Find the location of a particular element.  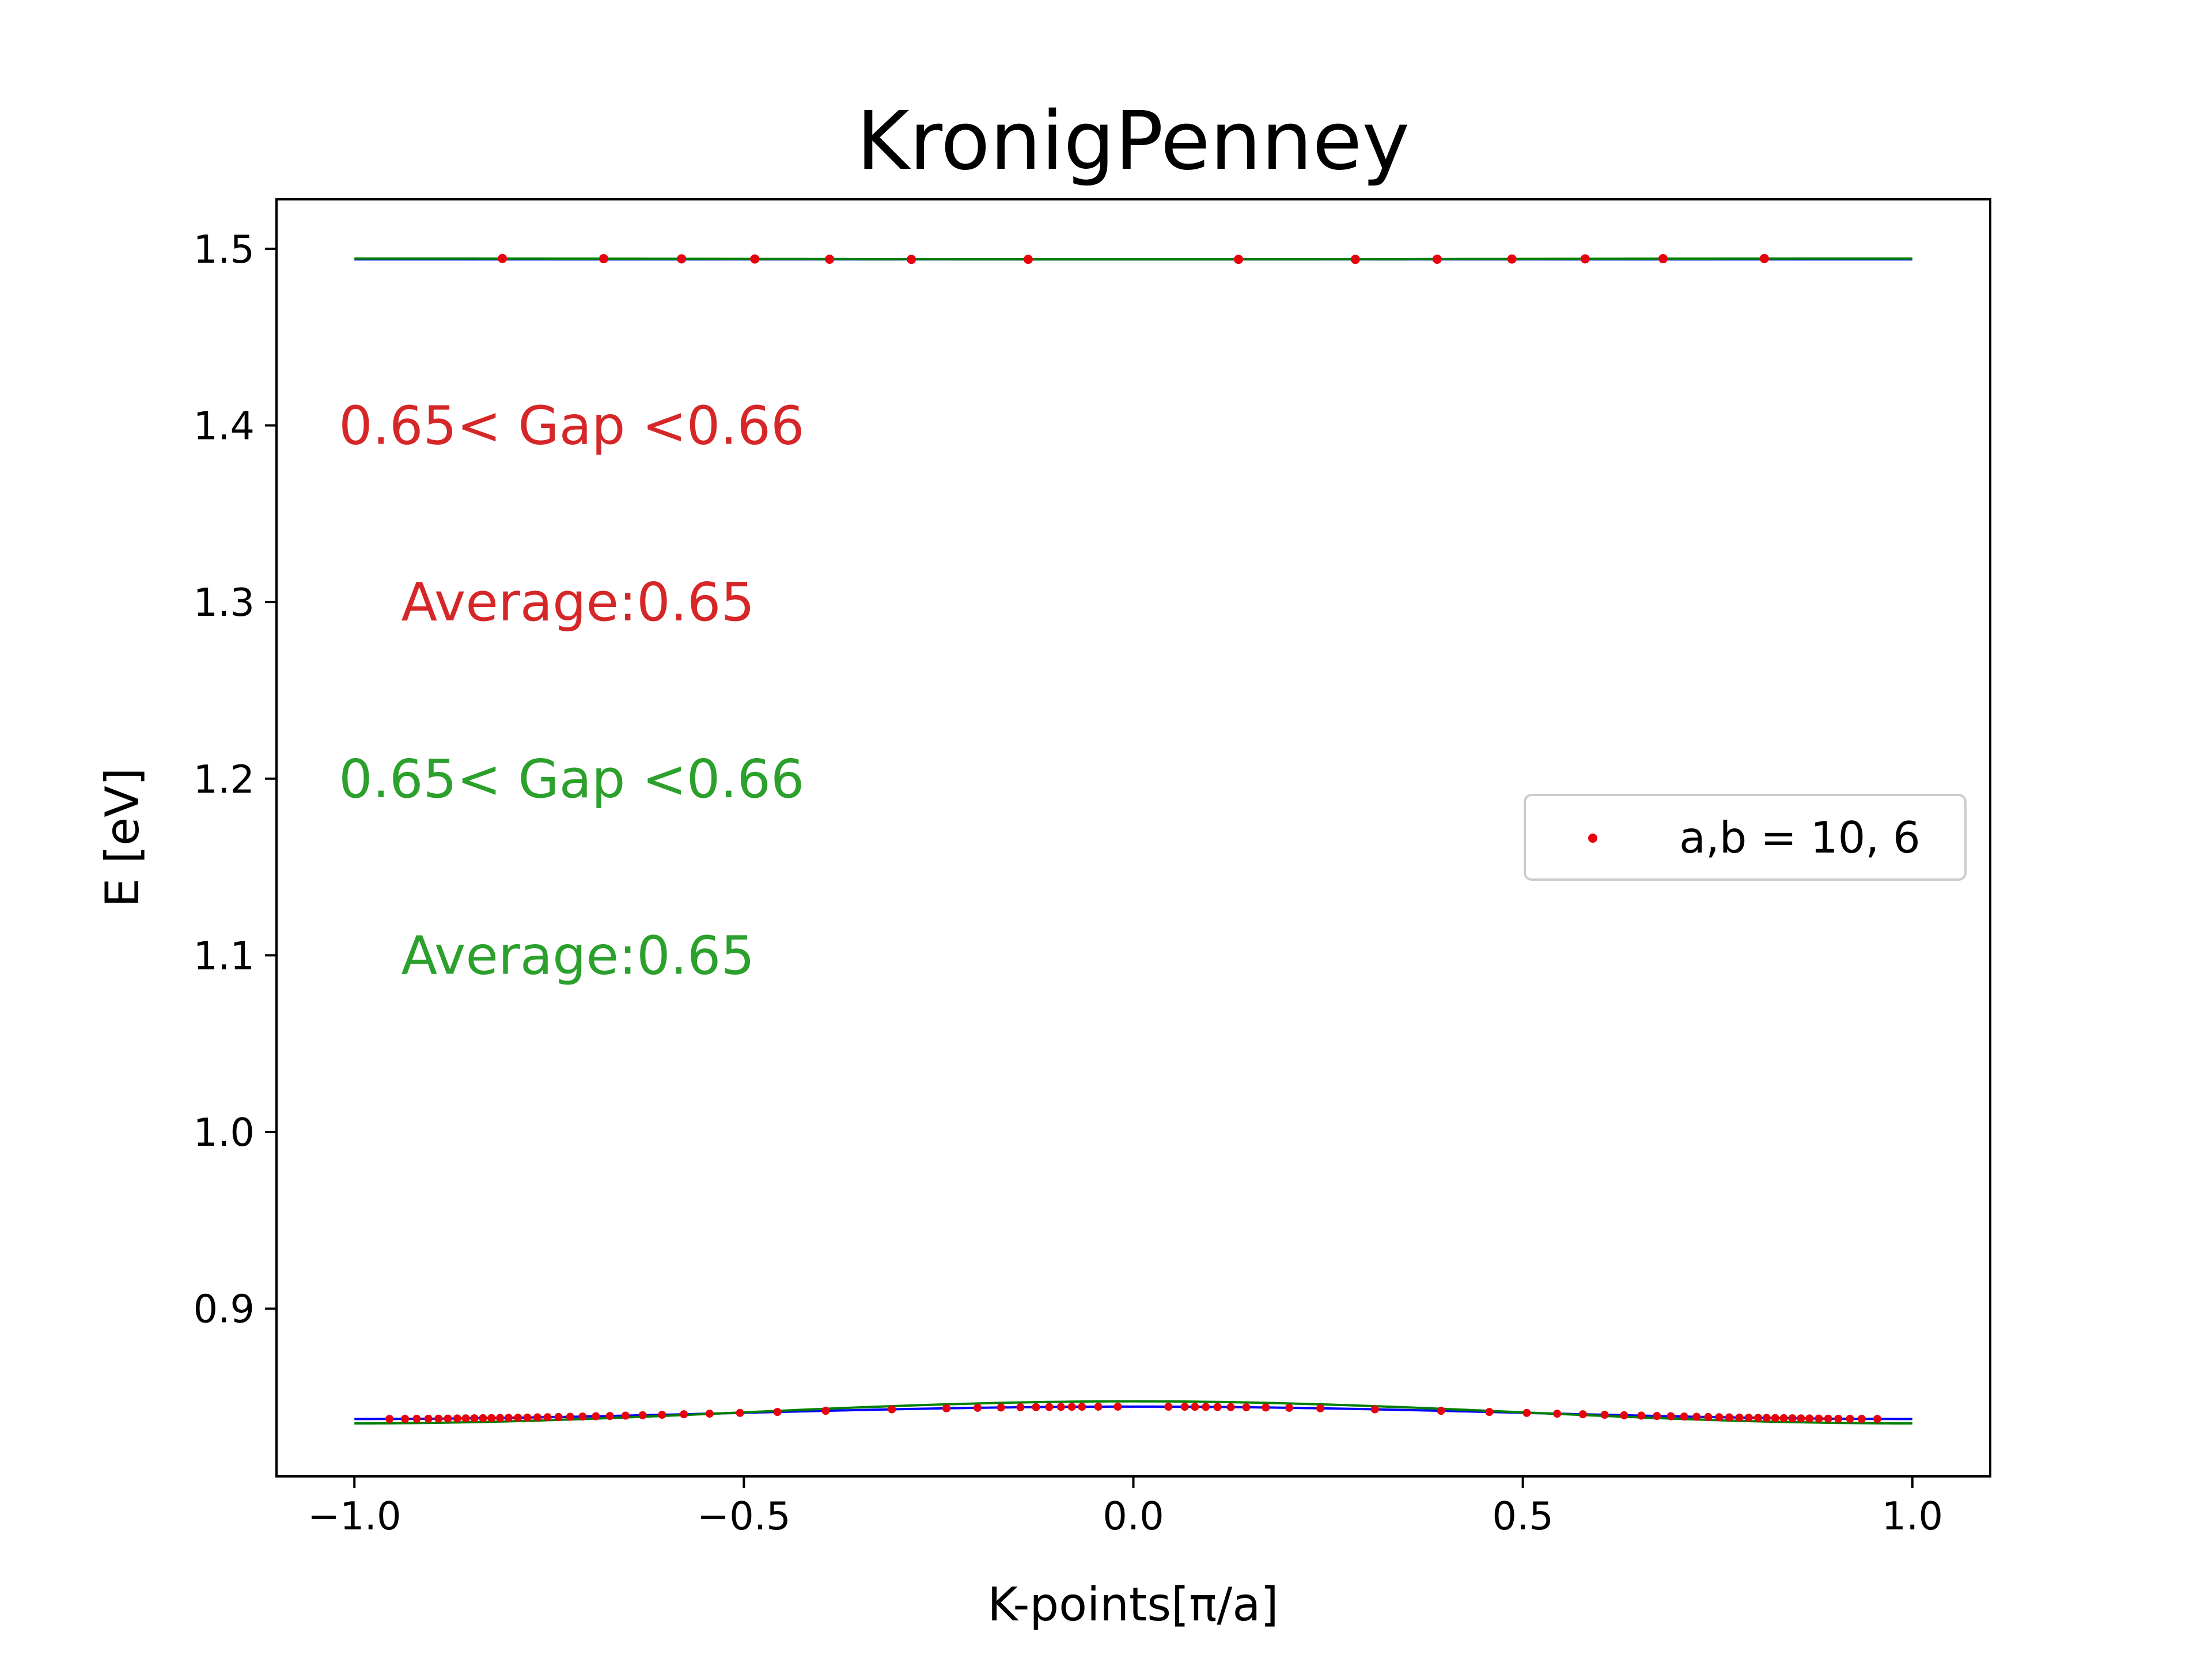

annotation-green: Average:0.65 is located at coordinates (578, 955).